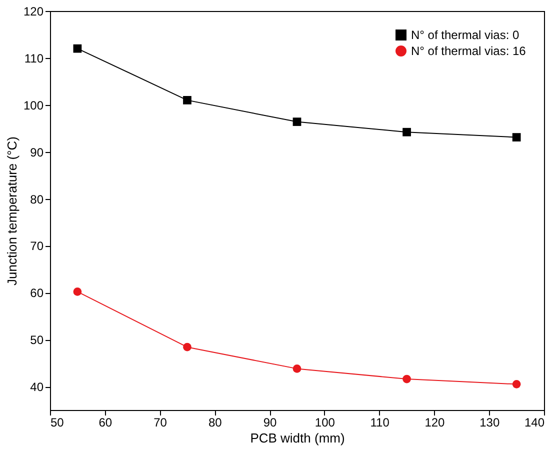 The image size is (559, 457). Describe the element at coordinates (490, 423) in the screenshot. I see `x-tick-label: 130` at that location.